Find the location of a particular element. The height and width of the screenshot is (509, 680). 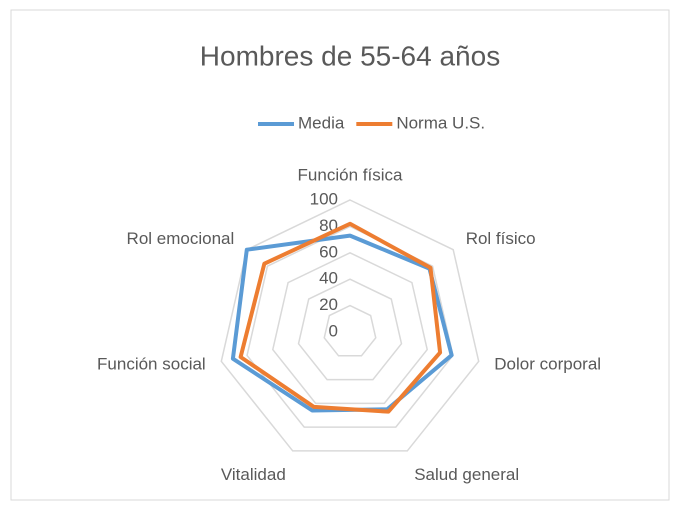

category-label: Rol emocional is located at coordinates (181, 238).